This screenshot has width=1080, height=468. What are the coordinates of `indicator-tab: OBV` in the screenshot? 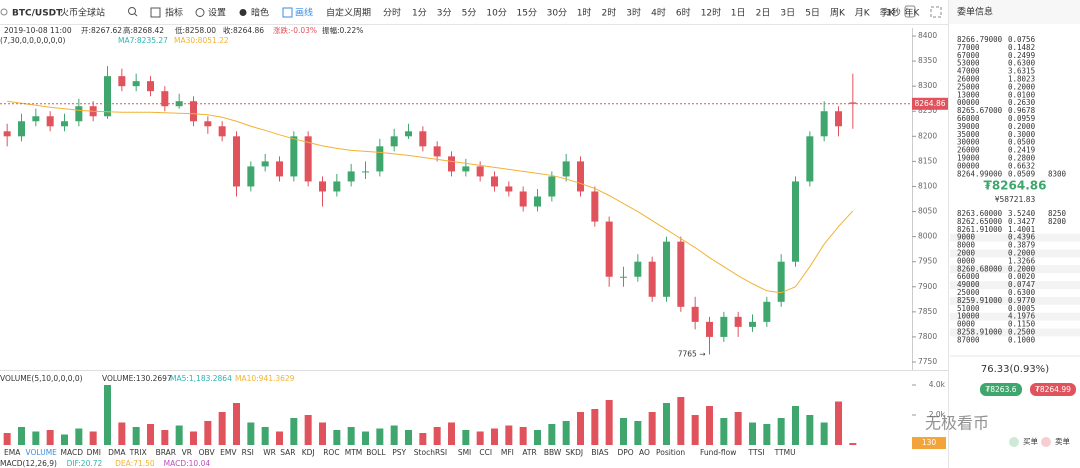 It's located at (207, 452).